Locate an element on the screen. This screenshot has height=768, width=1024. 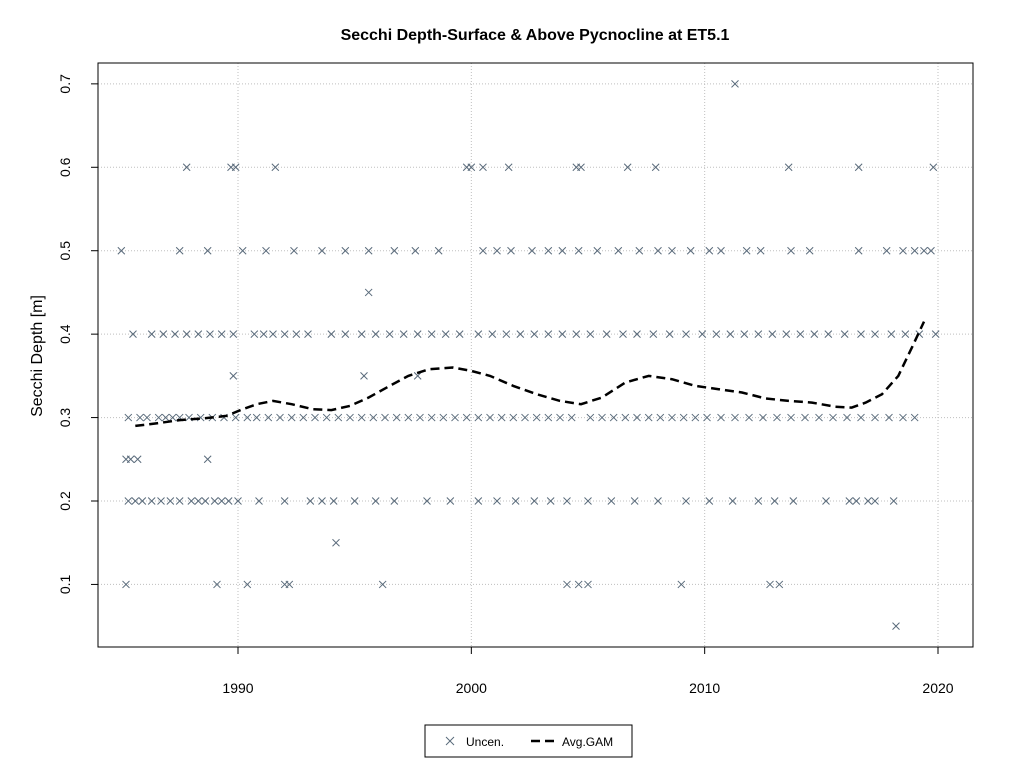
y-tick-label: 0.6 is located at coordinates (65, 167).